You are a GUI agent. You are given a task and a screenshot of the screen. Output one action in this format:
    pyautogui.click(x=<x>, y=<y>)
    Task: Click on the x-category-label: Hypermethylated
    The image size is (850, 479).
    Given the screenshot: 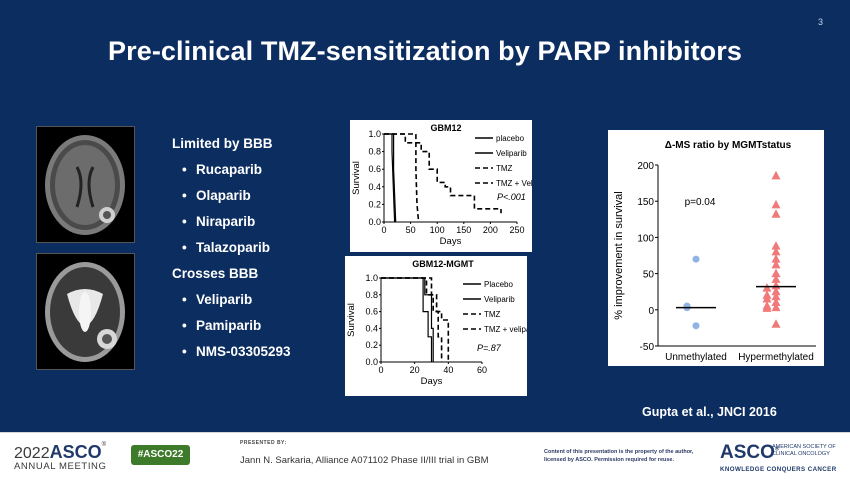 What is the action you would take?
    pyautogui.click(x=776, y=357)
    